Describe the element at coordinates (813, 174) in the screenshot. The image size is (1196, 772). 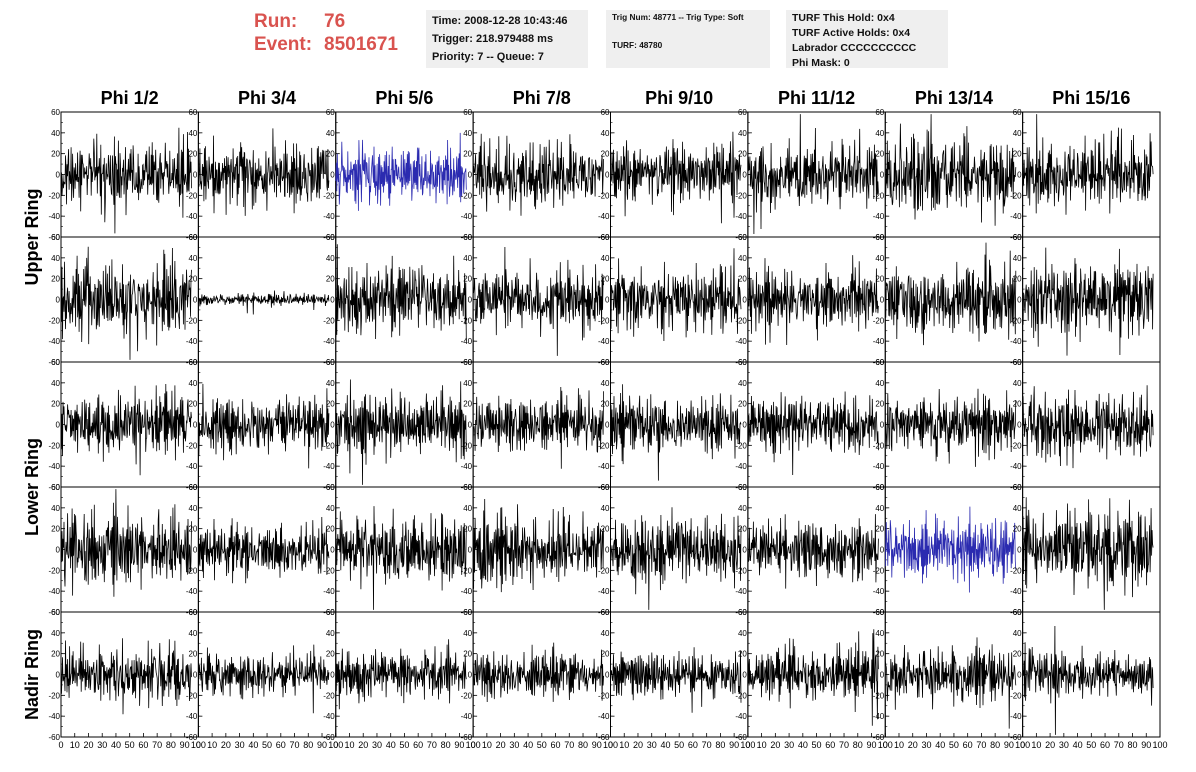
I see `waveform-trace-r1-c6` at that location.